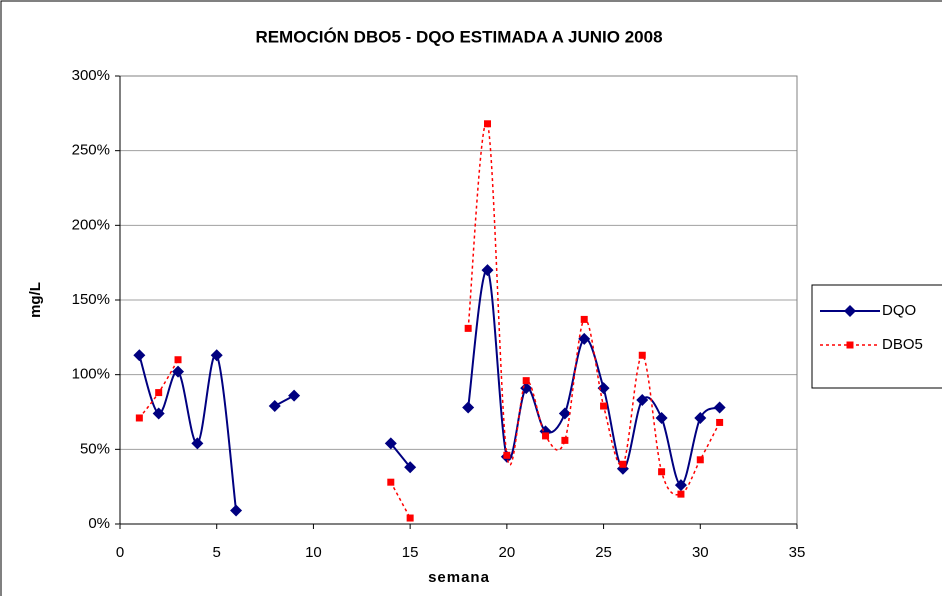  I want to click on legend-label: DQO, so click(899, 310).